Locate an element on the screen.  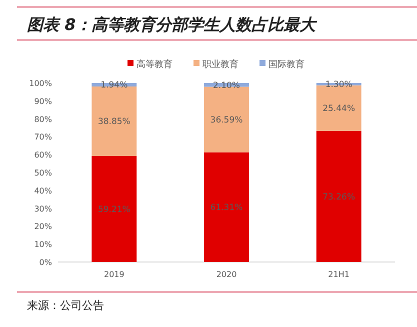
data-label: 38.85% is located at coordinates (114, 122).